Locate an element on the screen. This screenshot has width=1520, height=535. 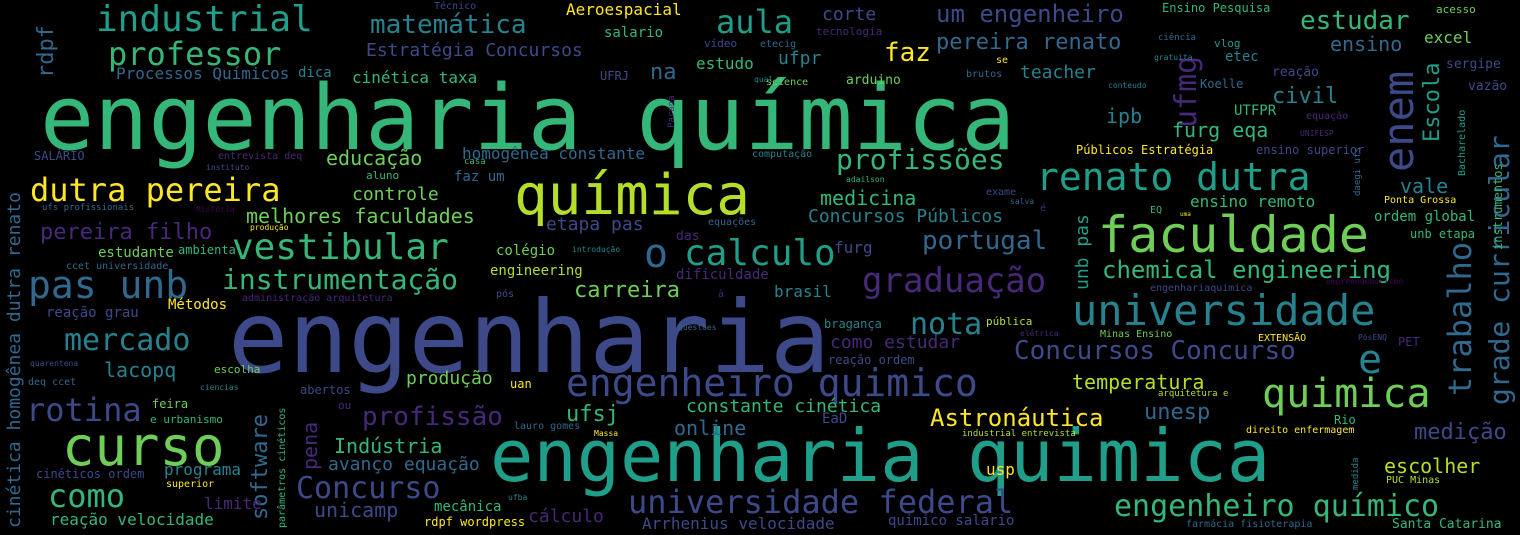
cloud-word: cinética taxa is located at coordinates (415, 77).